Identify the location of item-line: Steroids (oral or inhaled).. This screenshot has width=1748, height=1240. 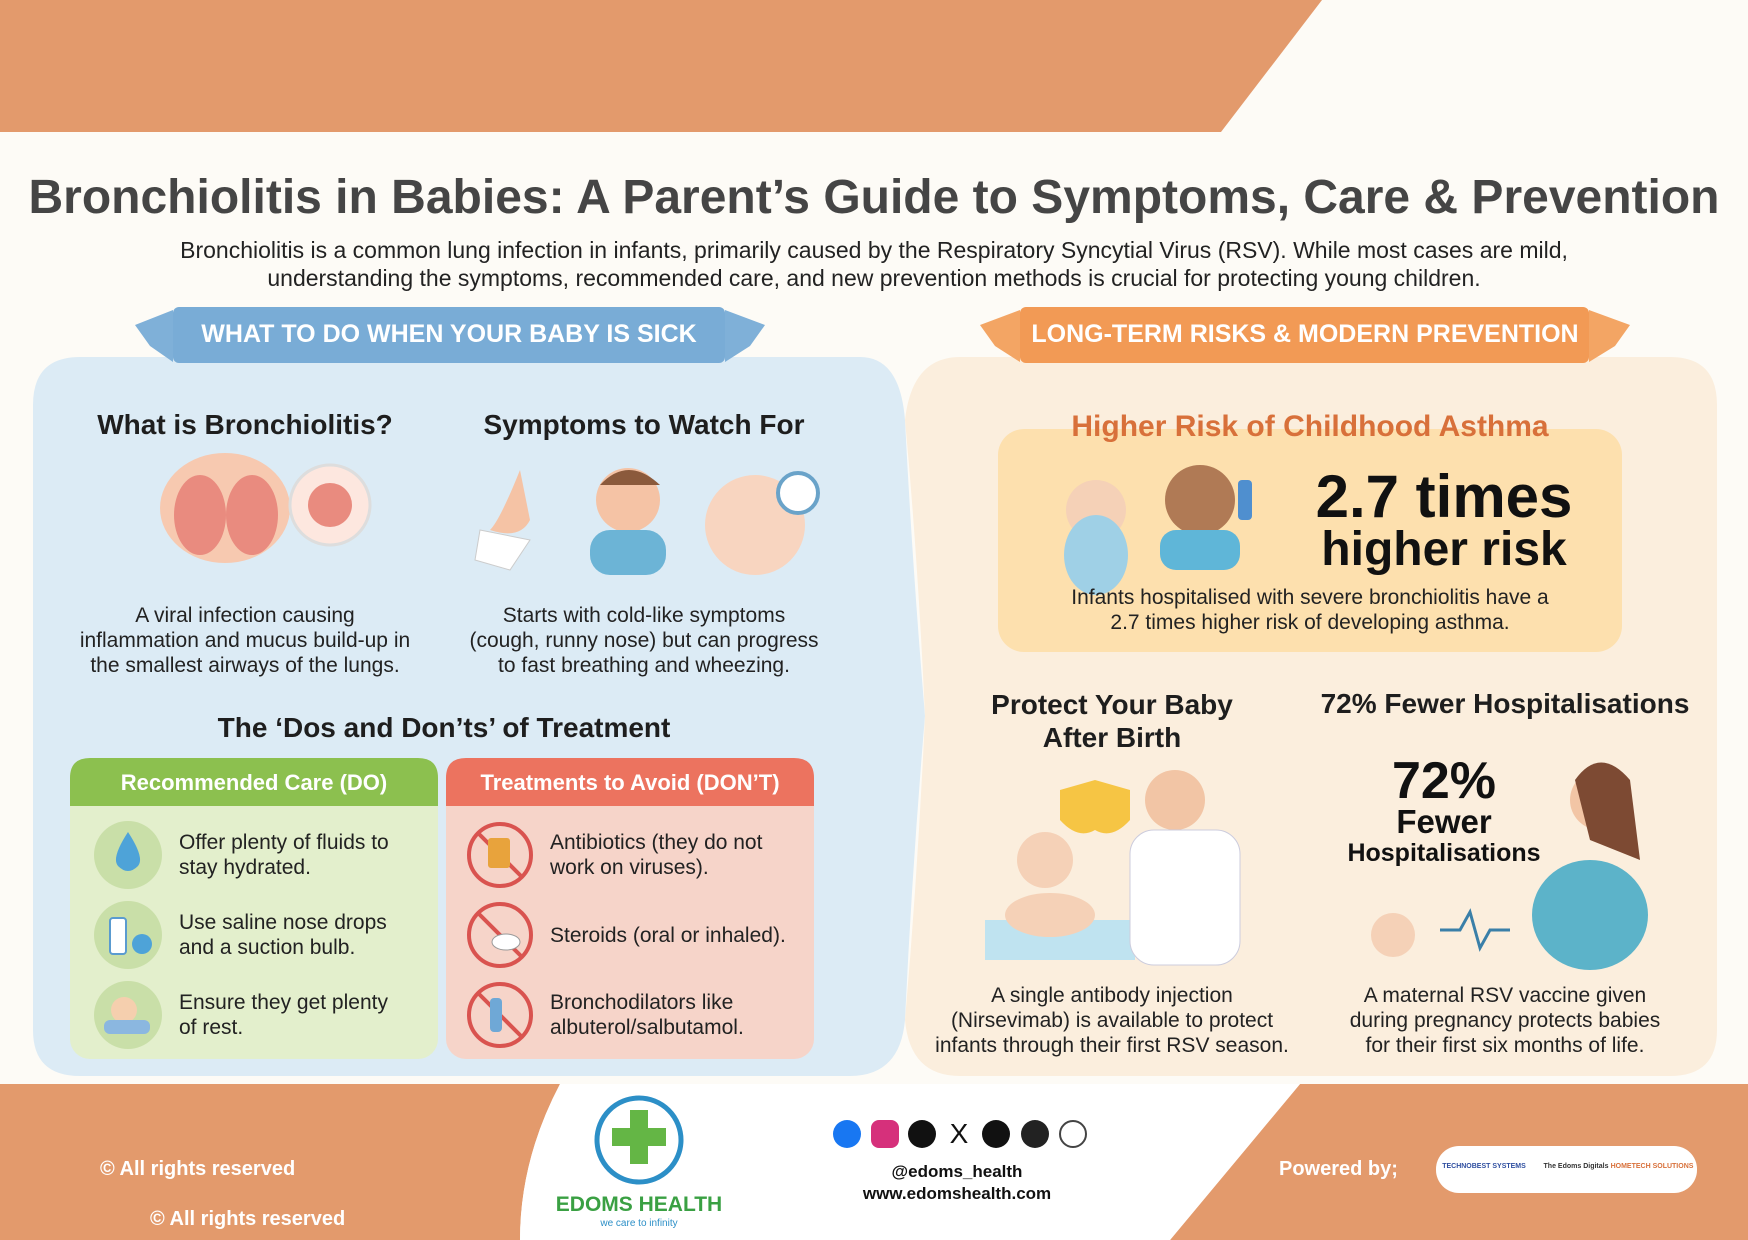
(668, 935).